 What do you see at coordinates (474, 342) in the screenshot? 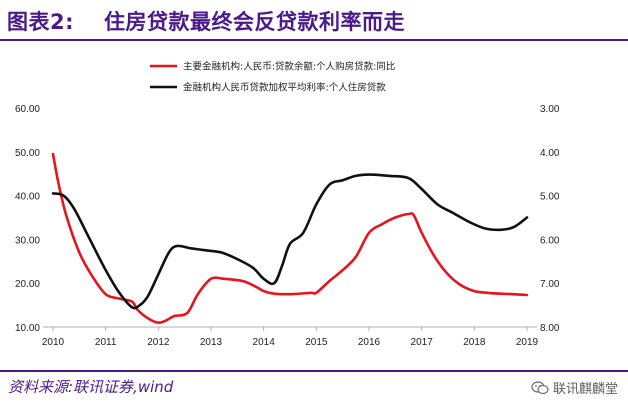
I see `x-tick-label: 2018` at bounding box center [474, 342].